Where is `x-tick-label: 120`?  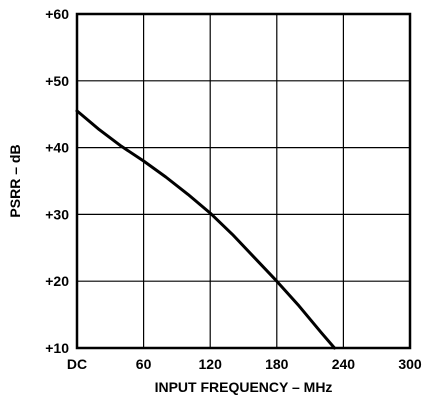
x-tick-label: 120 is located at coordinates (211, 364).